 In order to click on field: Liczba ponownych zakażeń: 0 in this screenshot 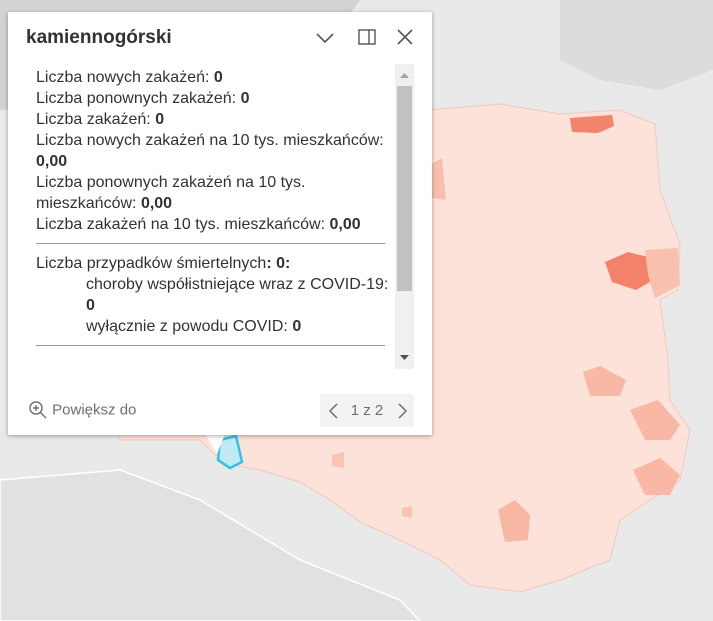, I will do `click(213, 98)`.